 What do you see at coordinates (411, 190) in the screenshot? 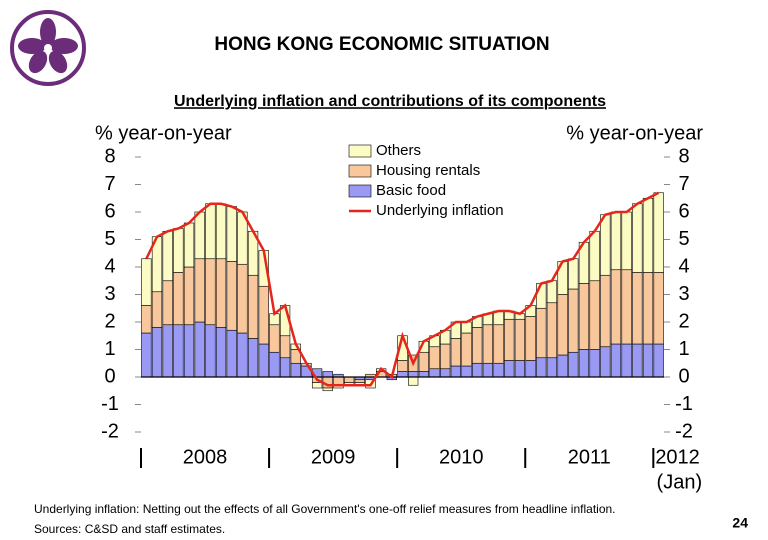
I see `legend-label: Basic food` at bounding box center [411, 190].